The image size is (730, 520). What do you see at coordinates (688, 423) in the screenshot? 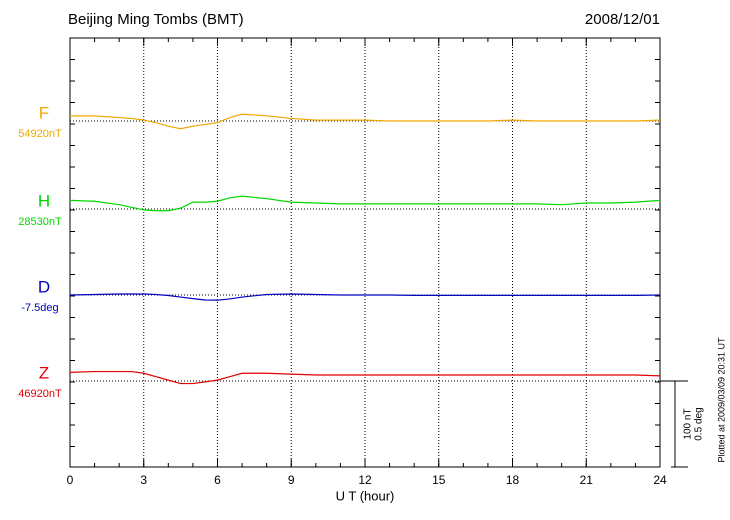
I see `scale-label: 100 nT` at bounding box center [688, 423].